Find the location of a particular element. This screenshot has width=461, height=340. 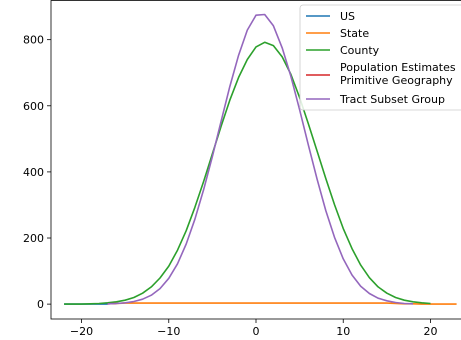

y-tick-label: 800 is located at coordinates (33, 40).